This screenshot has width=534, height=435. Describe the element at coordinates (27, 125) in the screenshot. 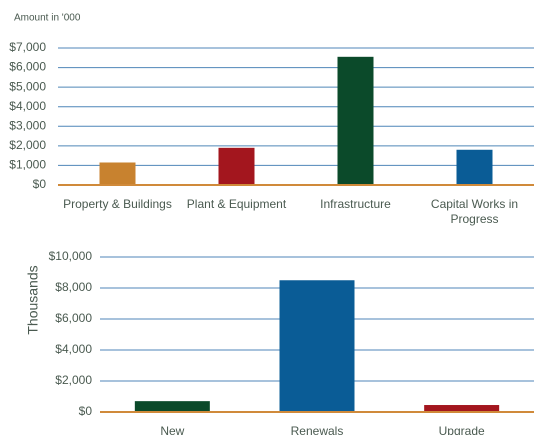

I see `y-tick-label: $3,000` at that location.